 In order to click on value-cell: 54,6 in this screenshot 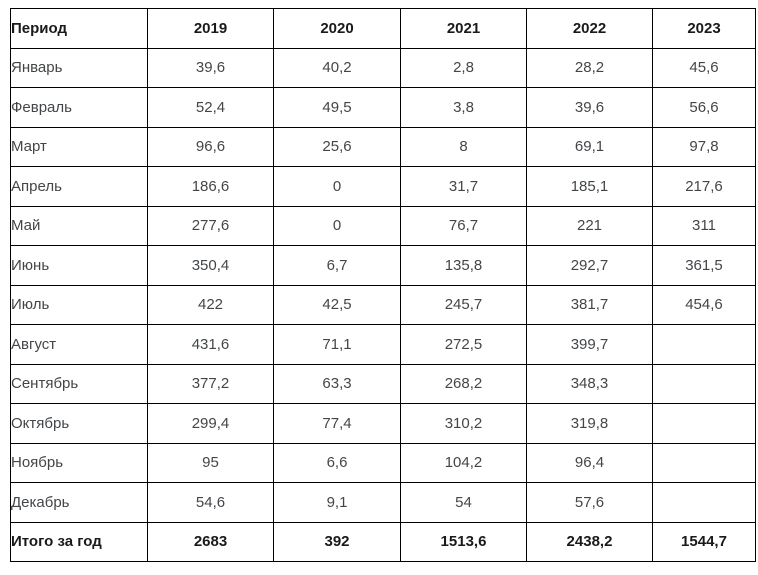, I will do `click(210, 502)`.